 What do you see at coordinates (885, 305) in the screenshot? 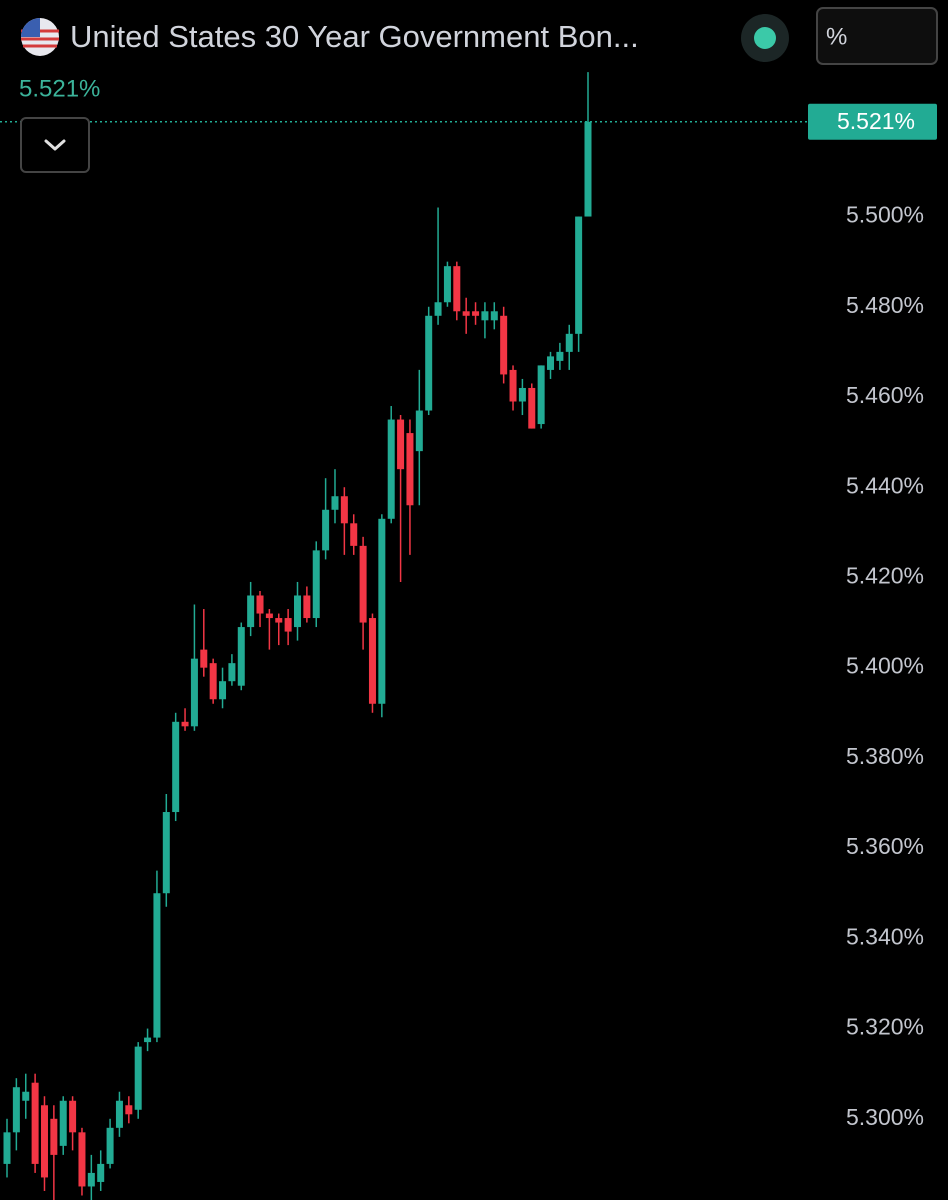
I see `y-tick-label: 5.480%` at bounding box center [885, 305].